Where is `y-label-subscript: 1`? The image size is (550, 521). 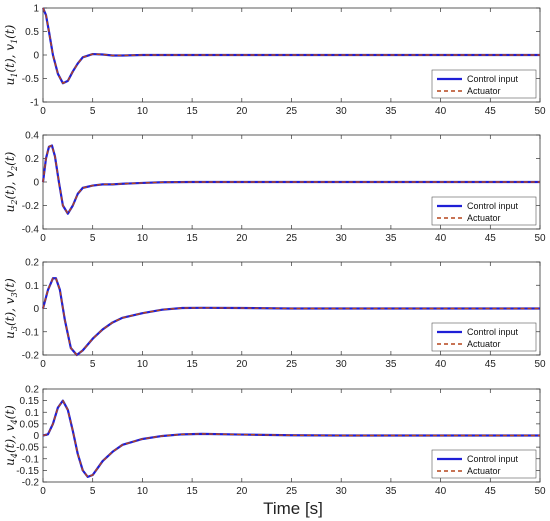 y-label-subscript: 1 is located at coordinates (14, 75).